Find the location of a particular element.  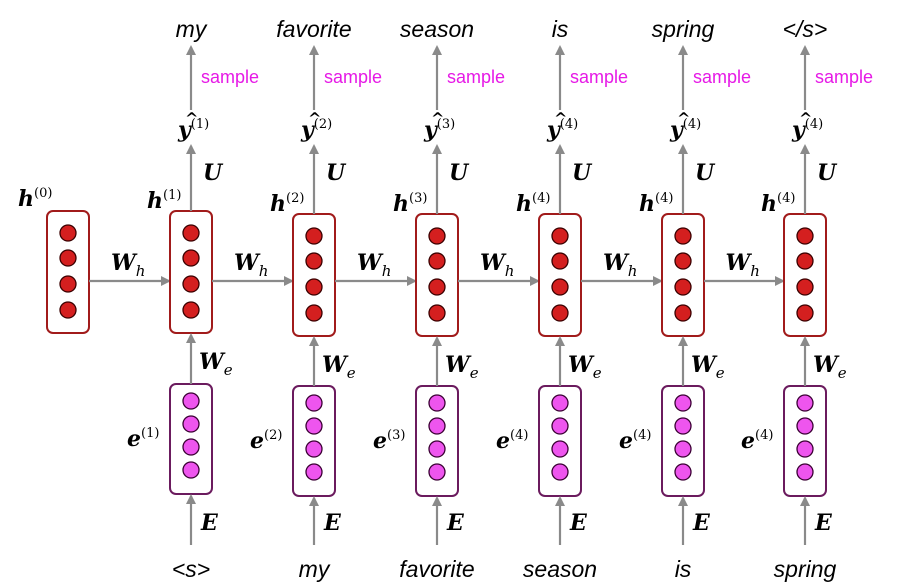

output-word: season is located at coordinates (437, 29).